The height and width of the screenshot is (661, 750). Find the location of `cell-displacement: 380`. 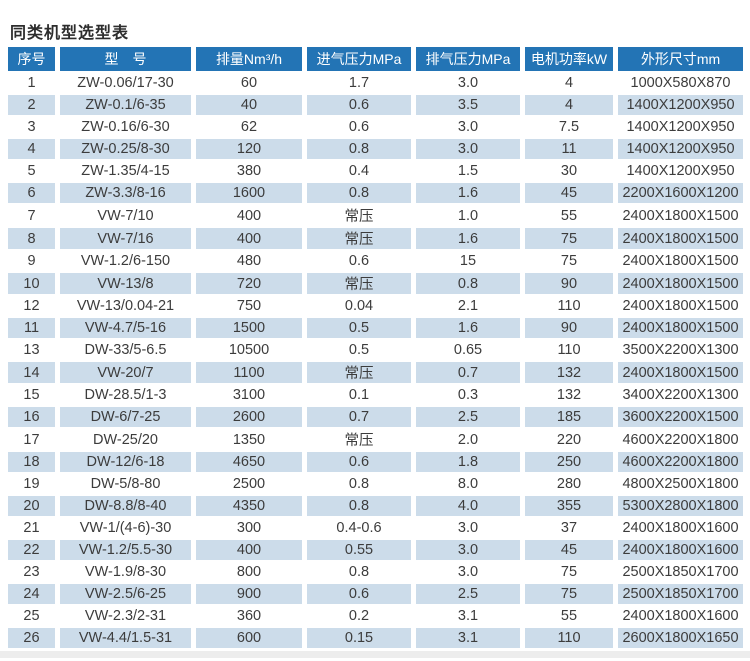

cell-displacement: 380 is located at coordinates (249, 171).